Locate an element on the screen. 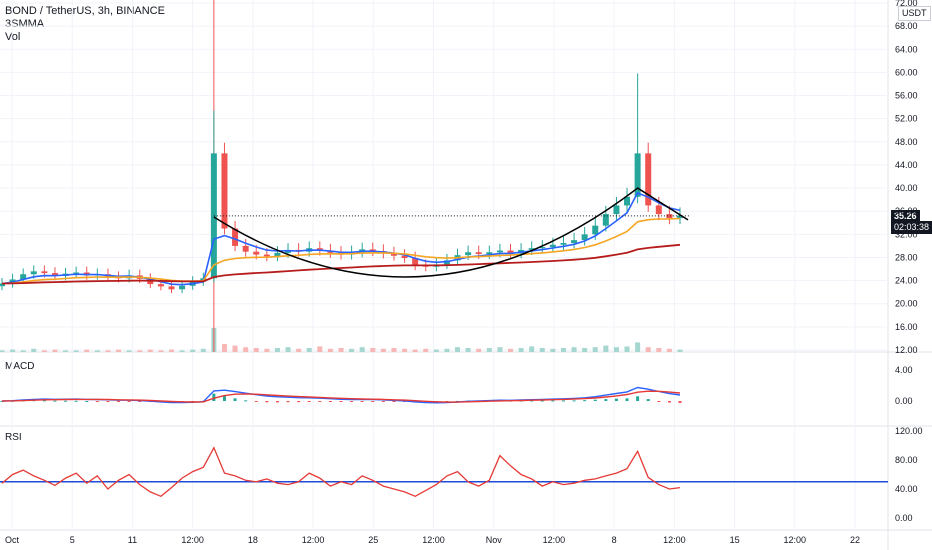  cup-pattern is located at coordinates (451, 232).